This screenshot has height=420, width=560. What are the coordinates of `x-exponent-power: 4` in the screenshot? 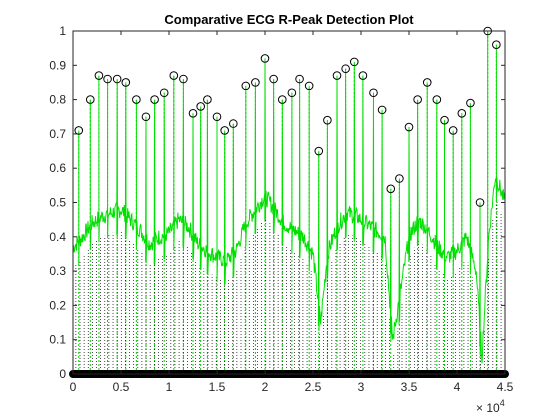 It's located at (502, 403).